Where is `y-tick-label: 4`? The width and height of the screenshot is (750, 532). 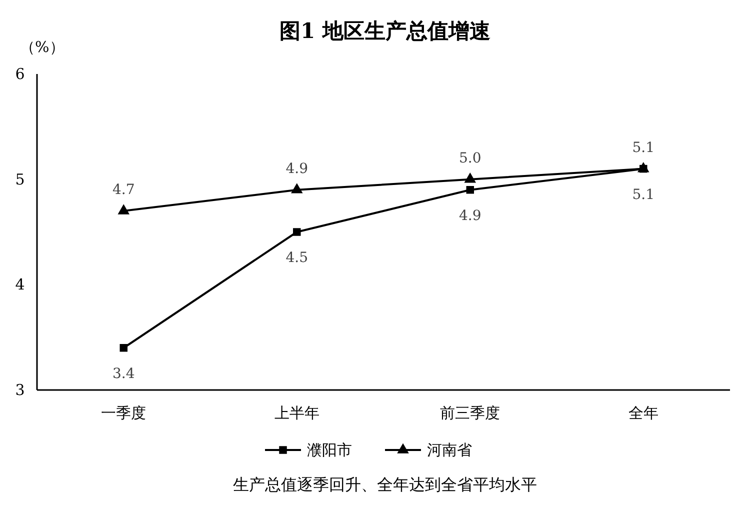
y-tick-label: 4 is located at coordinates (20, 285).